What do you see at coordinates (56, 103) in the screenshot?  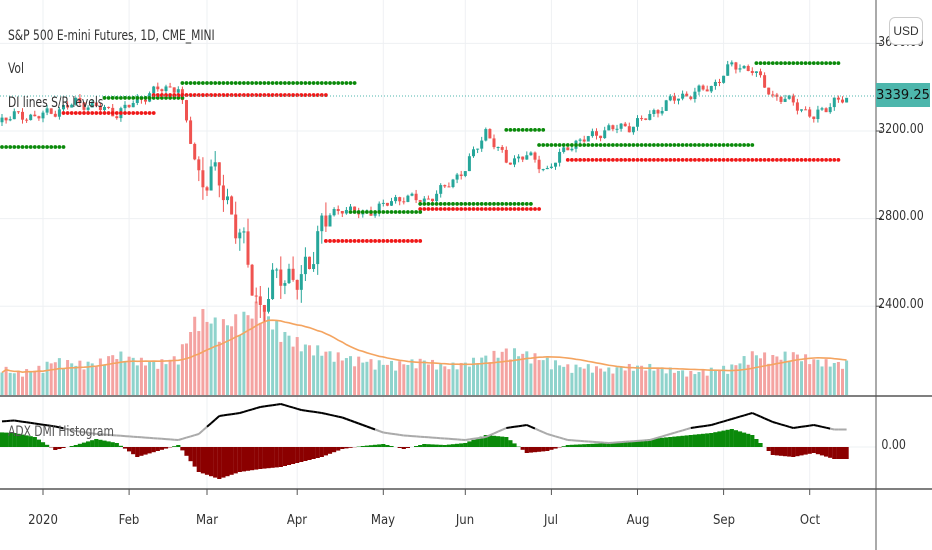 I see `sr-legend: DI lines S/R levels` at bounding box center [56, 103].